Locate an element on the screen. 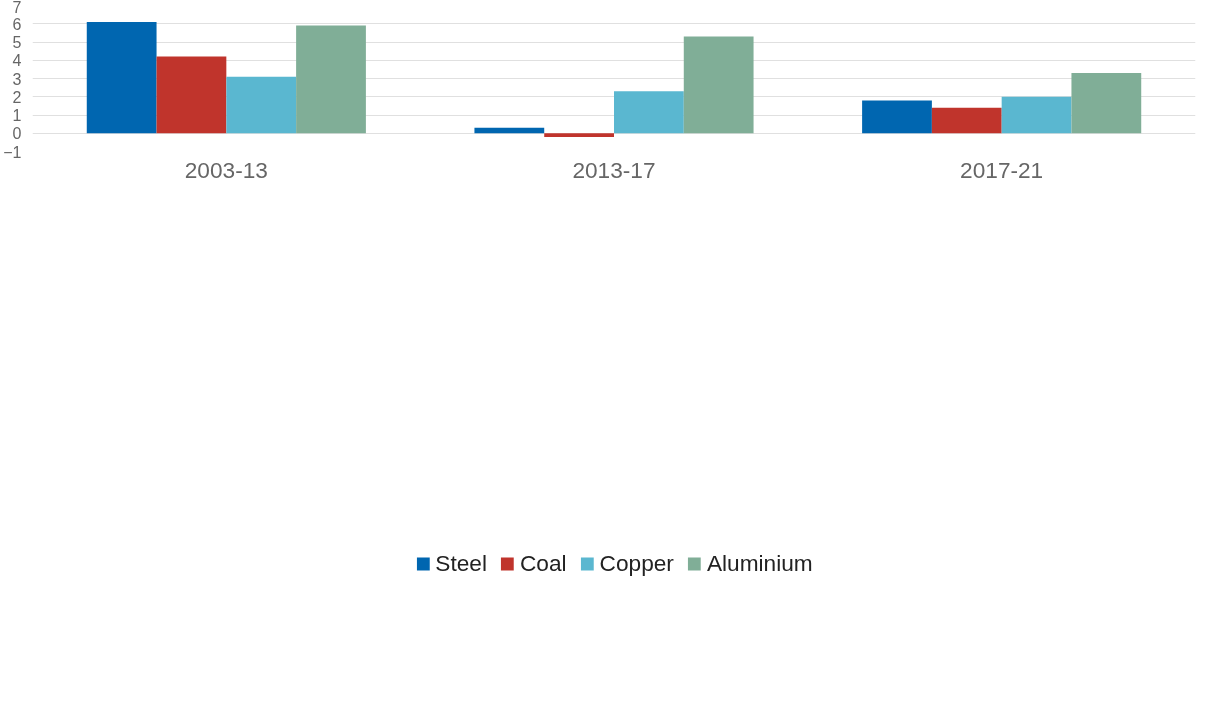 This screenshot has height=714, width=1216. y-tick-label: 7 is located at coordinates (17, 8).